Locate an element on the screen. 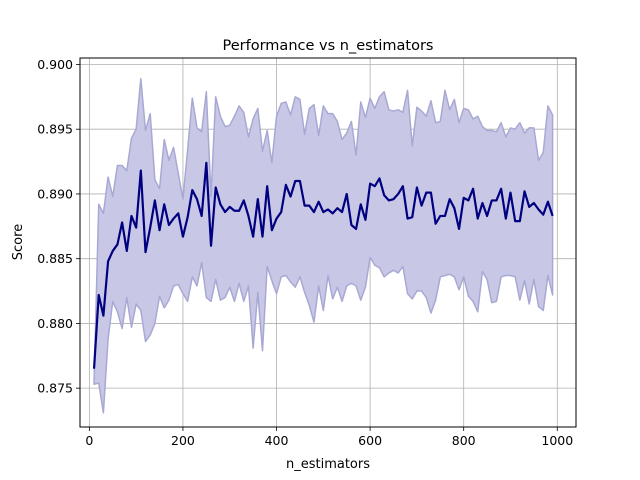 The height and width of the screenshot is (480, 640). chart-title: Performance vs n_estimators is located at coordinates (328, 46).